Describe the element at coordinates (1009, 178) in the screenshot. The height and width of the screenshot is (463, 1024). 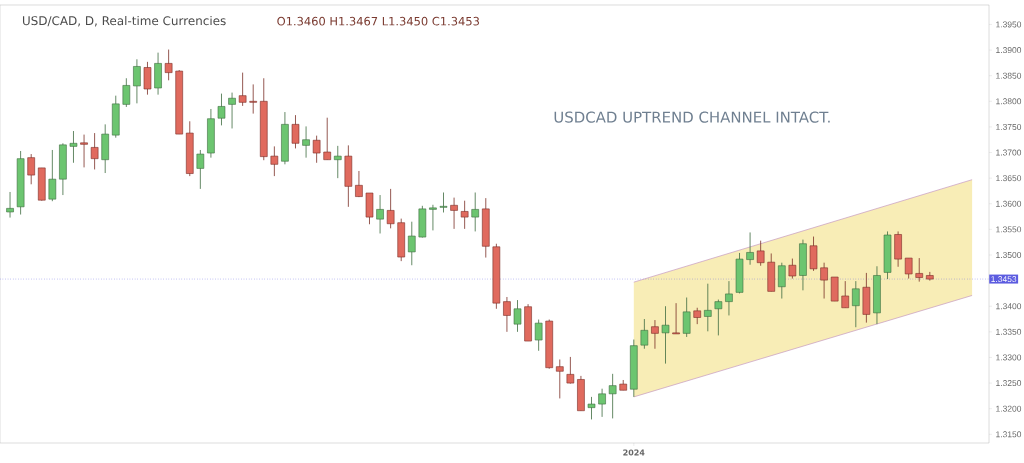
I see `y-tick-label: 1.3650` at that location.